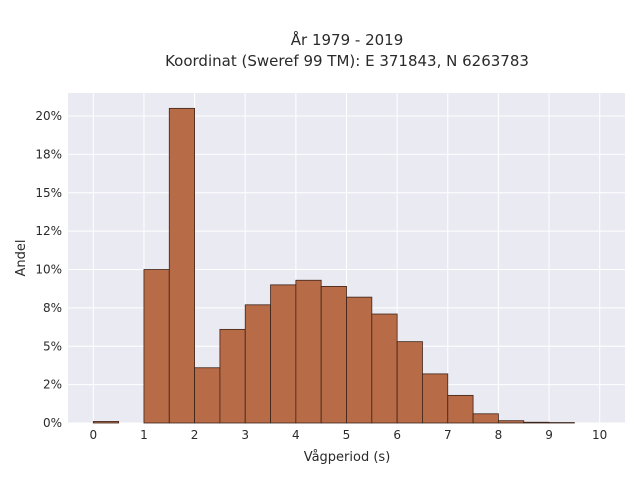 The image size is (640, 480). I want to click on y-tick-label: 0%, so click(52, 423).